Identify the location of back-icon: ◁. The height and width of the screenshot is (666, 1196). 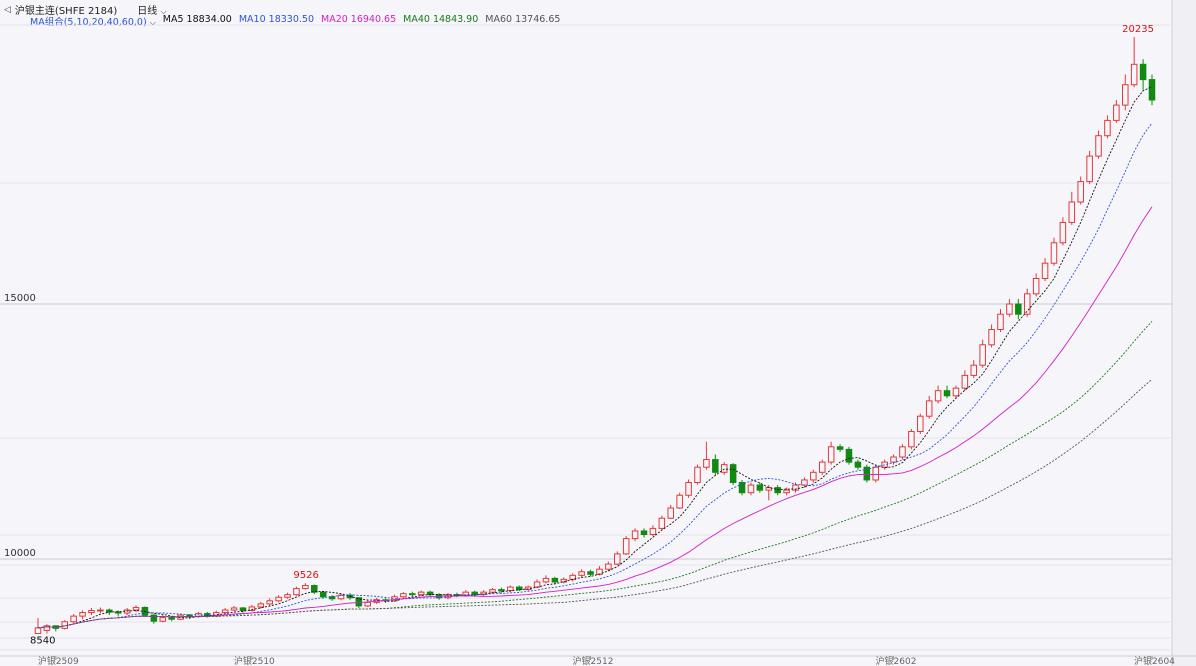
(7, 9).